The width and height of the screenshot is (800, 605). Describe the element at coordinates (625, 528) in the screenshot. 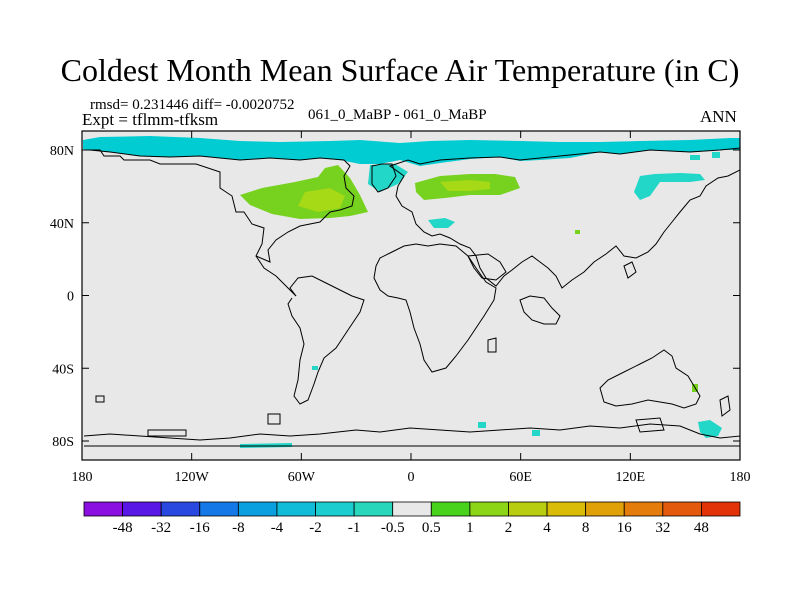

I see `colorbar-label: 16` at that location.